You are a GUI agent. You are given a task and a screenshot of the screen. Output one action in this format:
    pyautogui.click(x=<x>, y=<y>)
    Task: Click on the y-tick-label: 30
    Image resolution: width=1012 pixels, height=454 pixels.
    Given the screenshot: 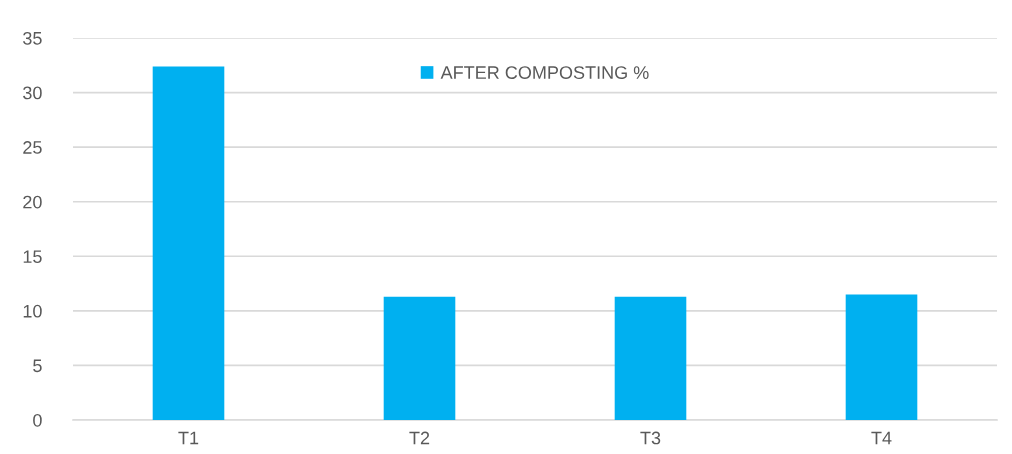 What is the action you would take?
    pyautogui.click(x=32, y=93)
    